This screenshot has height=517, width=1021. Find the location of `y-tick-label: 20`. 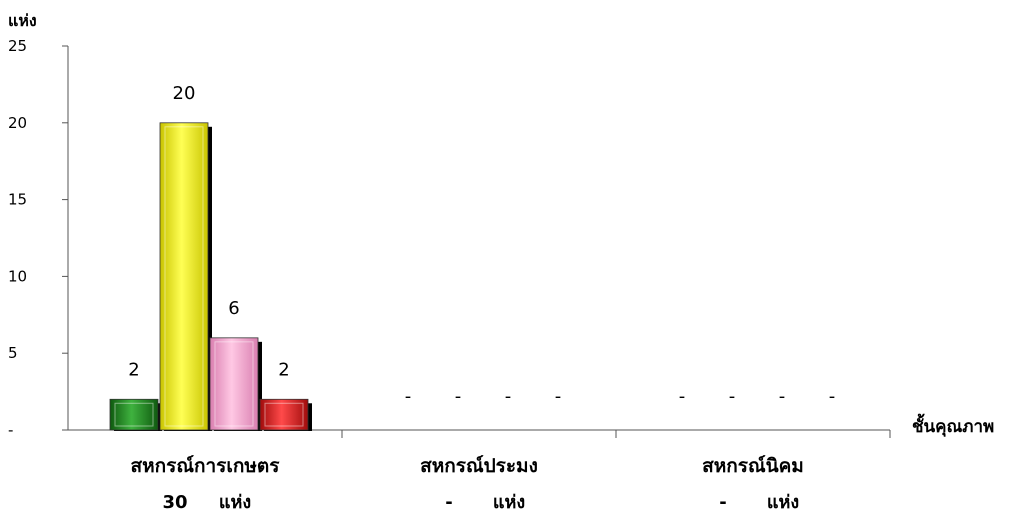

y-tick-label: 20 is located at coordinates (17, 123).